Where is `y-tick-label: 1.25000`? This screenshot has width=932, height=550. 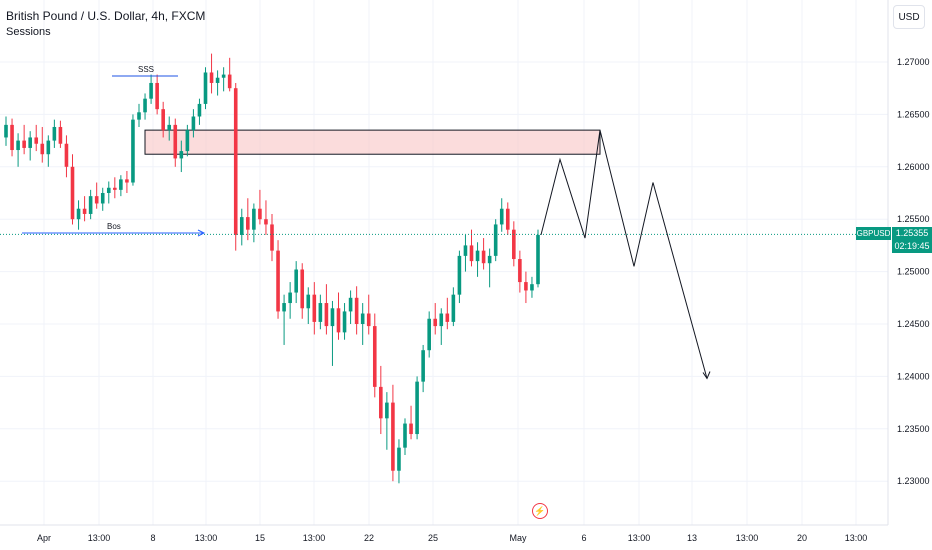
y-tick-label: 1.25000 is located at coordinates (913, 272).